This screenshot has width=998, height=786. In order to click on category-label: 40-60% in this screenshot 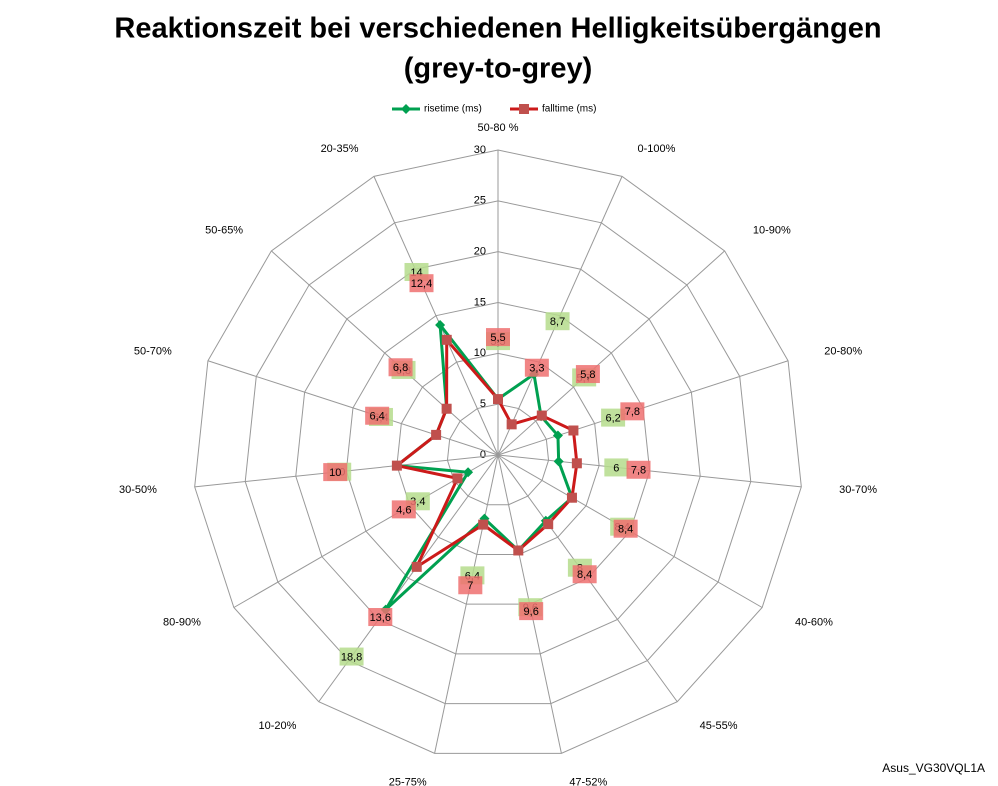, I will do `click(814, 622)`.